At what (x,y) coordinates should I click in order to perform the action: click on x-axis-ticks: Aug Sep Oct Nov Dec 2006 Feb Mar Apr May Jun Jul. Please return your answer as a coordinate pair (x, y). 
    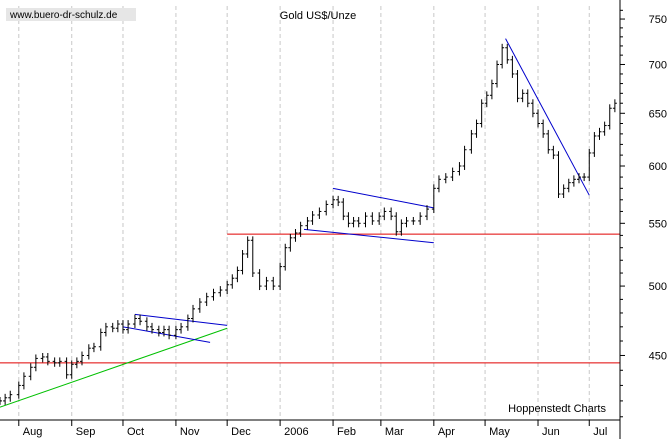
    Looking at the image, I should click on (312, 429).